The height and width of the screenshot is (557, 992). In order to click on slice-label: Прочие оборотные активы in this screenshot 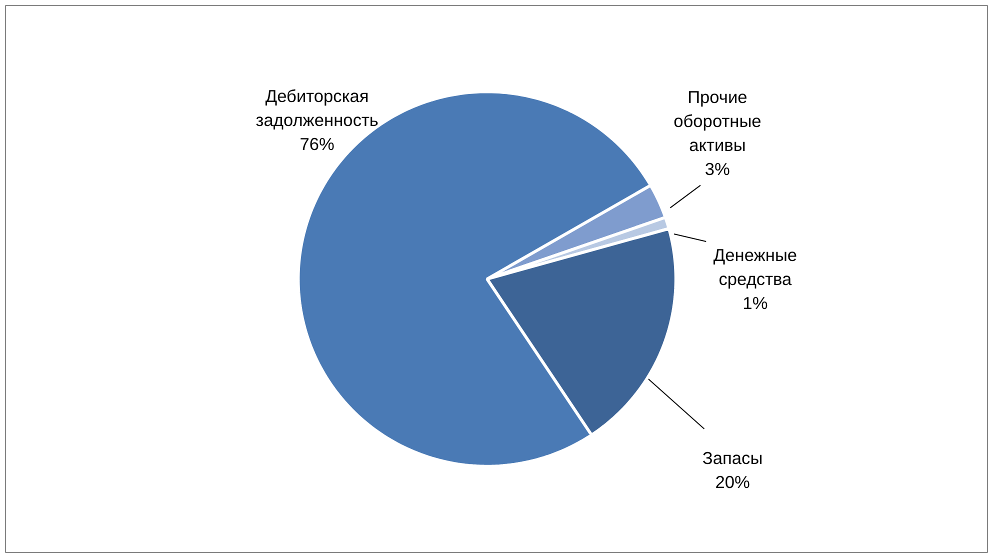, I will do `click(718, 120)`.